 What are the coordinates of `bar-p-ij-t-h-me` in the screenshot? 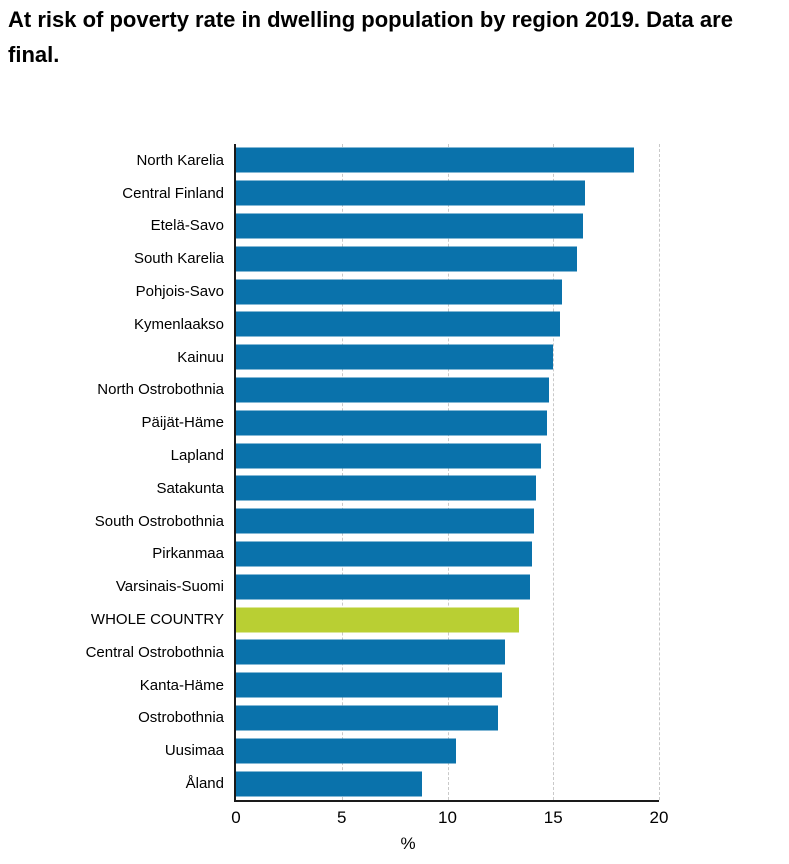 It's located at (391, 423).